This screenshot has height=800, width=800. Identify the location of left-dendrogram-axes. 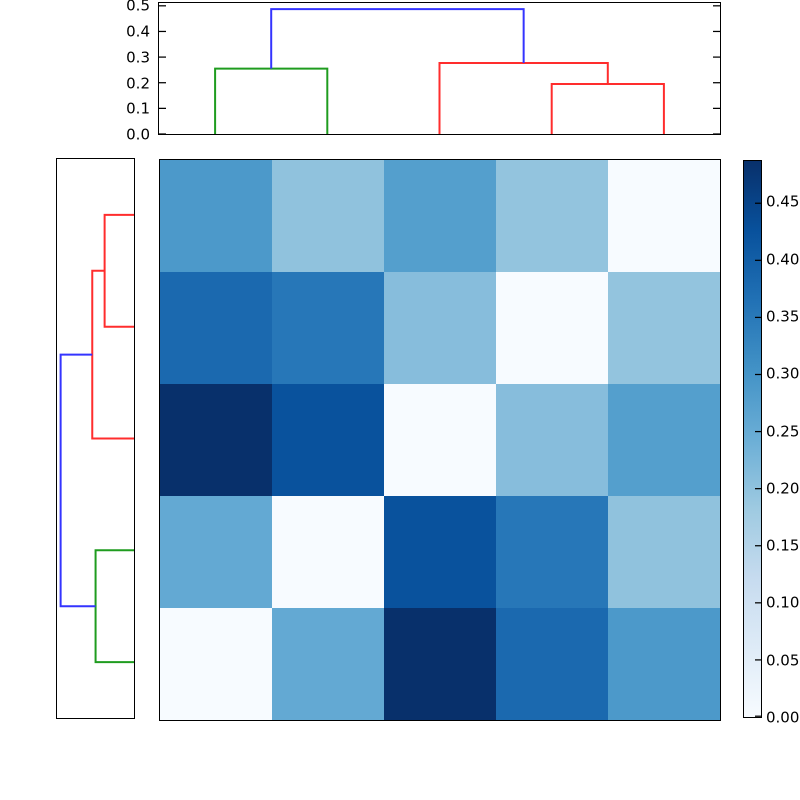
(95, 438).